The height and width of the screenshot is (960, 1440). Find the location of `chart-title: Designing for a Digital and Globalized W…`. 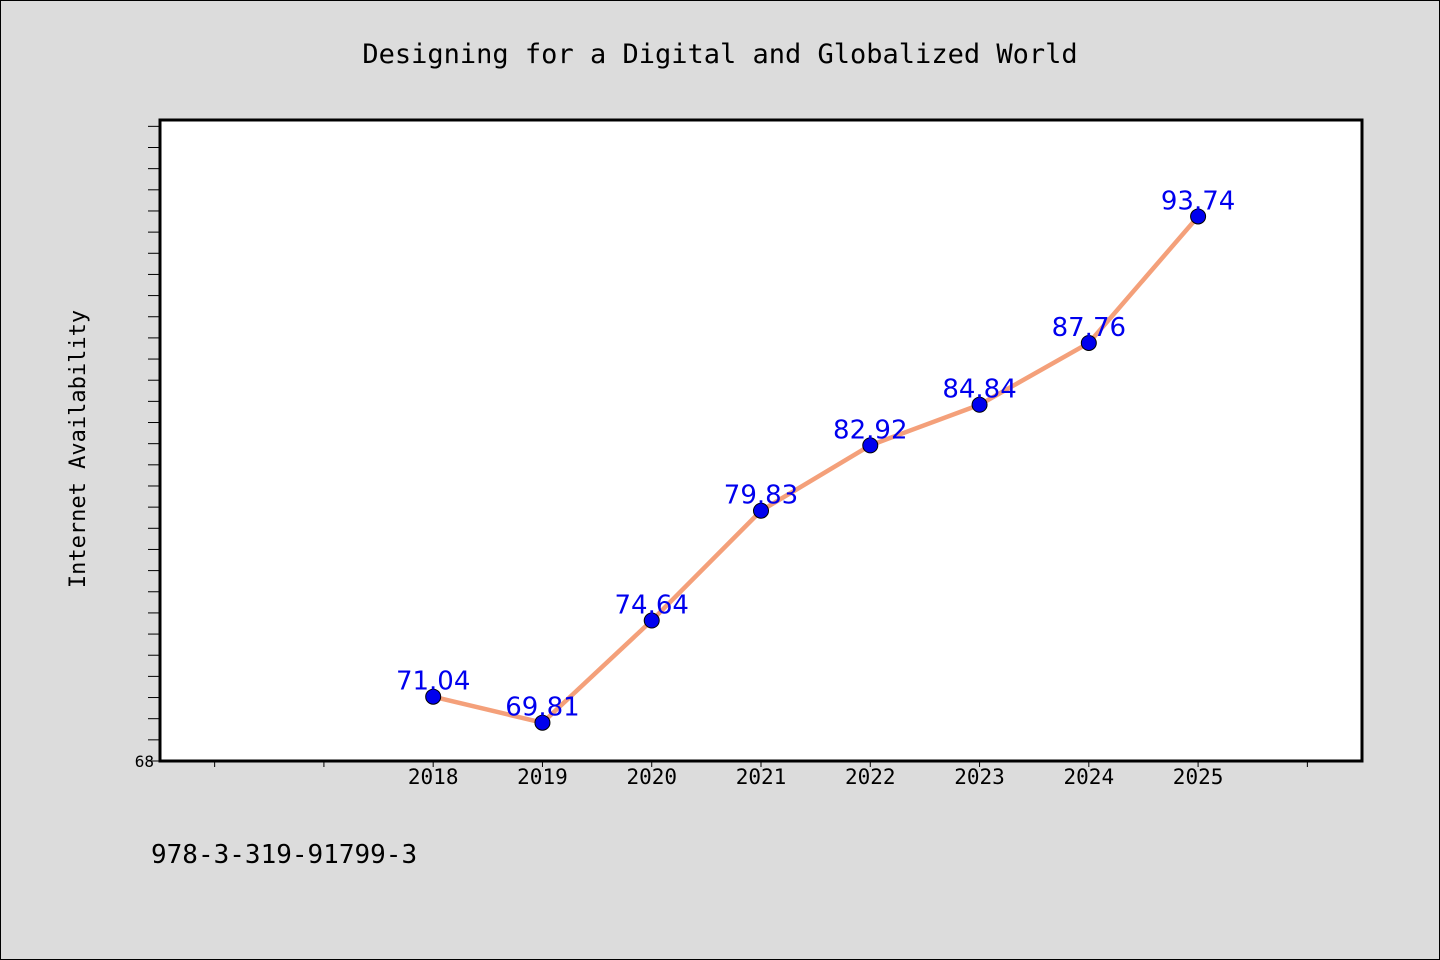

chart-title: Designing for a Digital and Globalized W… is located at coordinates (719, 54).